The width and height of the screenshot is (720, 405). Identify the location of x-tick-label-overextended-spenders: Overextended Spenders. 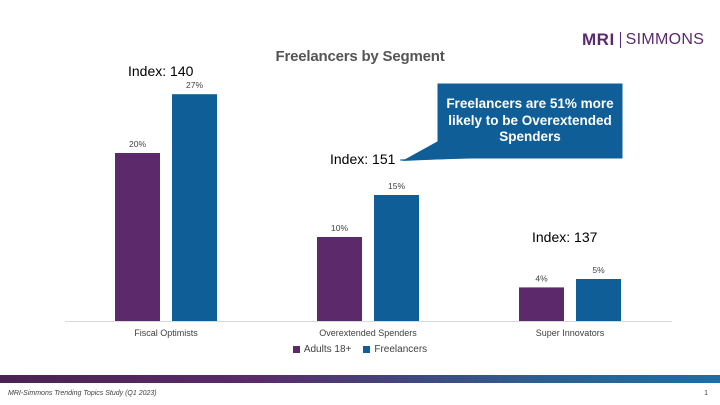
(368, 333).